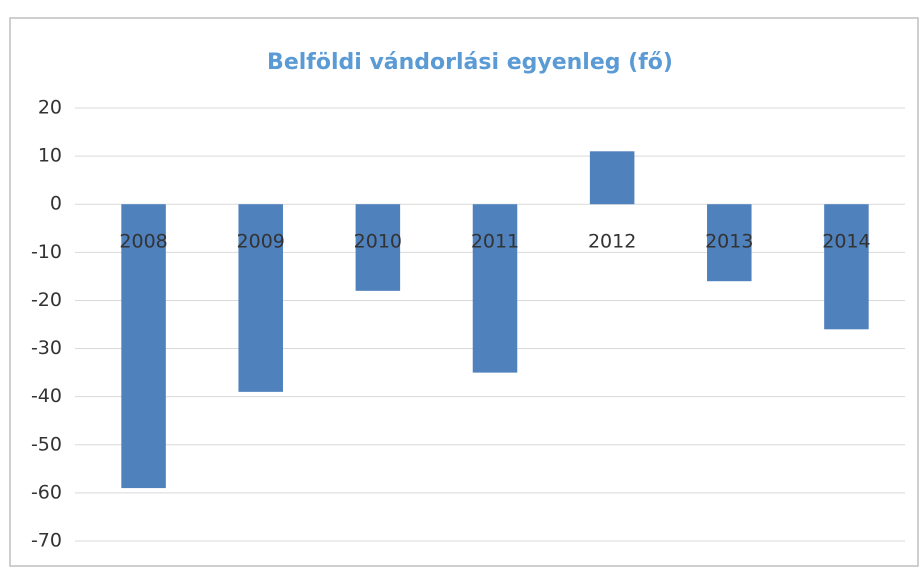 The width and height of the screenshot is (923, 573). Describe the element at coordinates (56, 204) in the screenshot. I see `y-tick-label: 0` at that location.